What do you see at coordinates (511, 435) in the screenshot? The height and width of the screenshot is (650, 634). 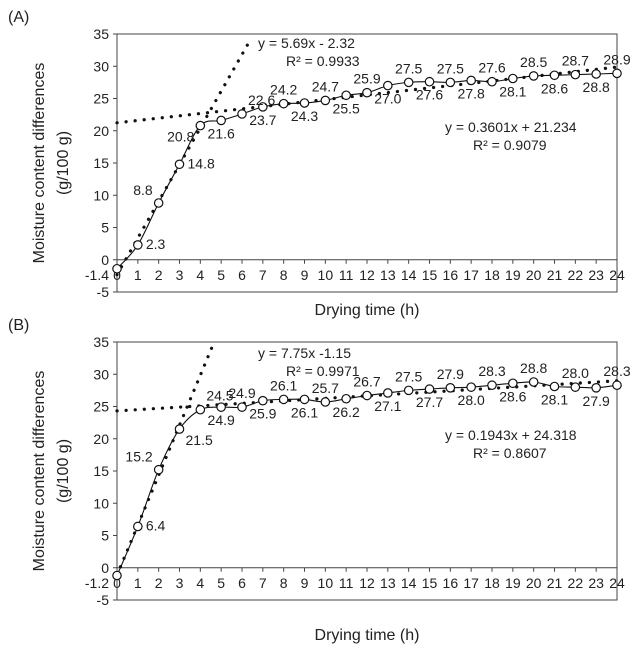 I see `equation-label: y = 0.1943x + 24.318` at bounding box center [511, 435].